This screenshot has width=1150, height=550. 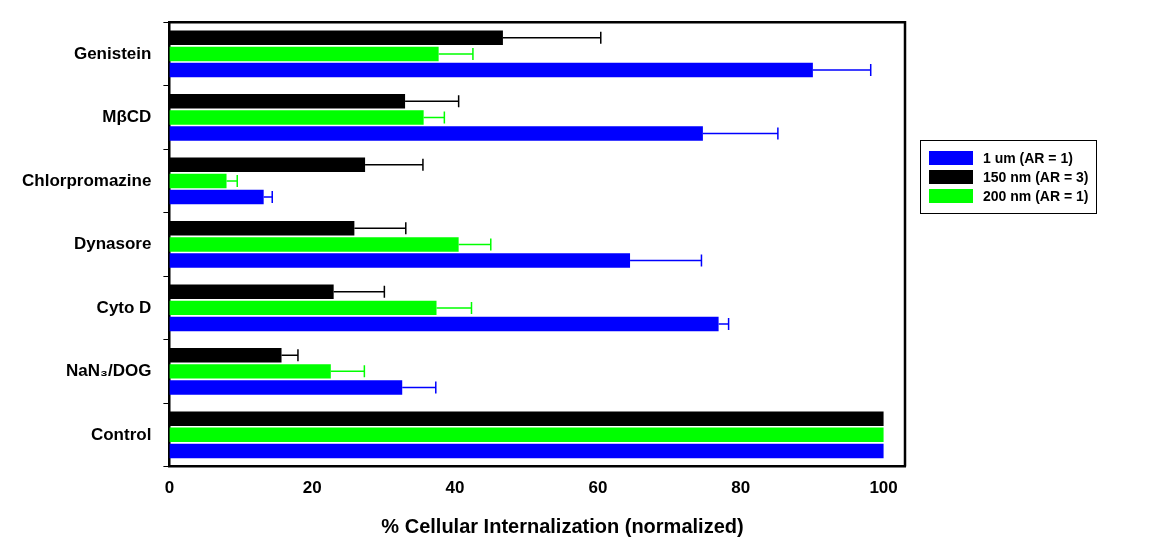 What do you see at coordinates (124, 307) in the screenshot?
I see `y-tick-label: Cyto D` at bounding box center [124, 307].